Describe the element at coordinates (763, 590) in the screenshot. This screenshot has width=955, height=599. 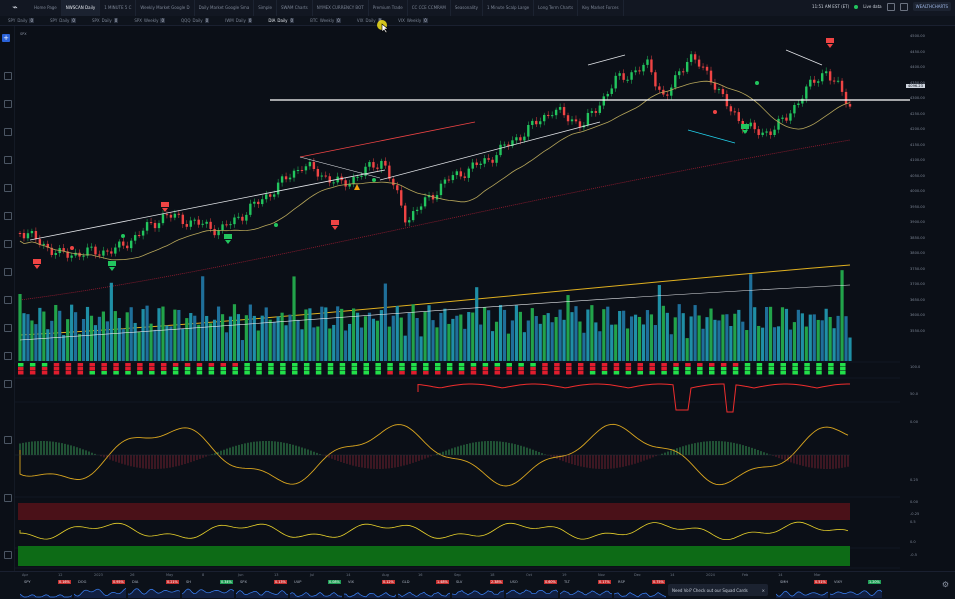
I see `close-icon: ×` at that location.